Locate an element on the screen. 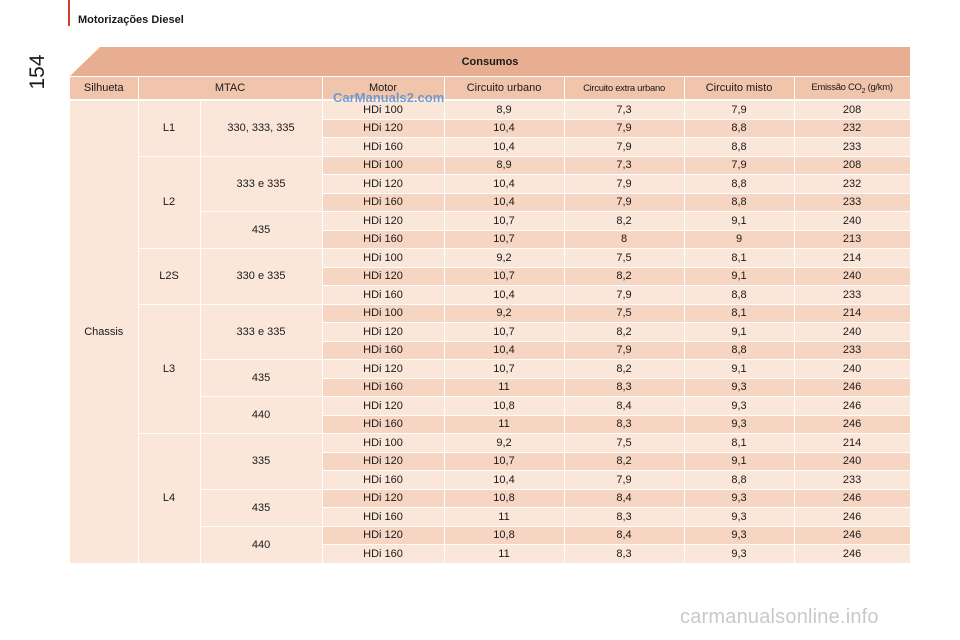  watermark-bottom: carmanualsonline.info is located at coordinates (779, 617).